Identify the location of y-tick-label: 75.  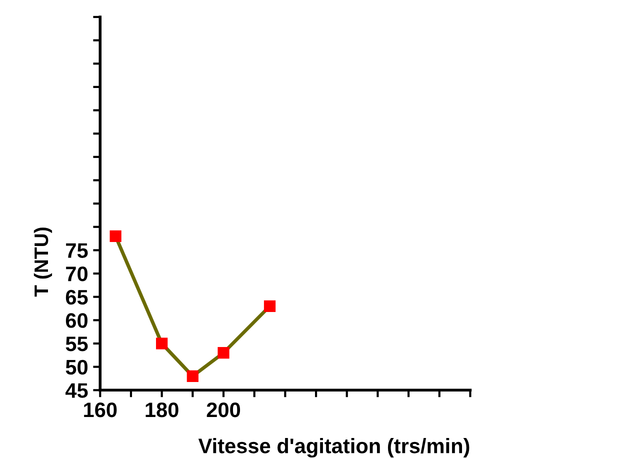
(77, 250).